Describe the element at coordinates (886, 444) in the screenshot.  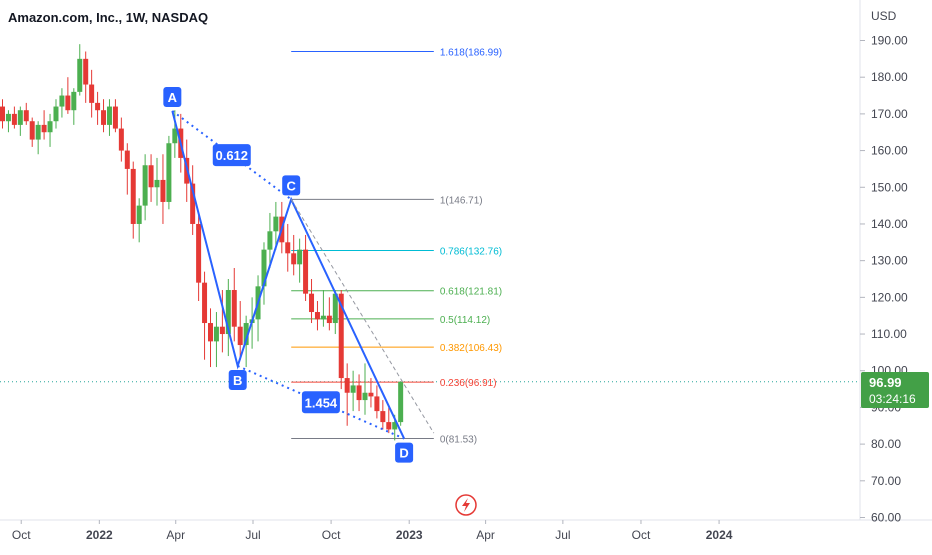
I see `y-tick-label: 80.00` at that location.